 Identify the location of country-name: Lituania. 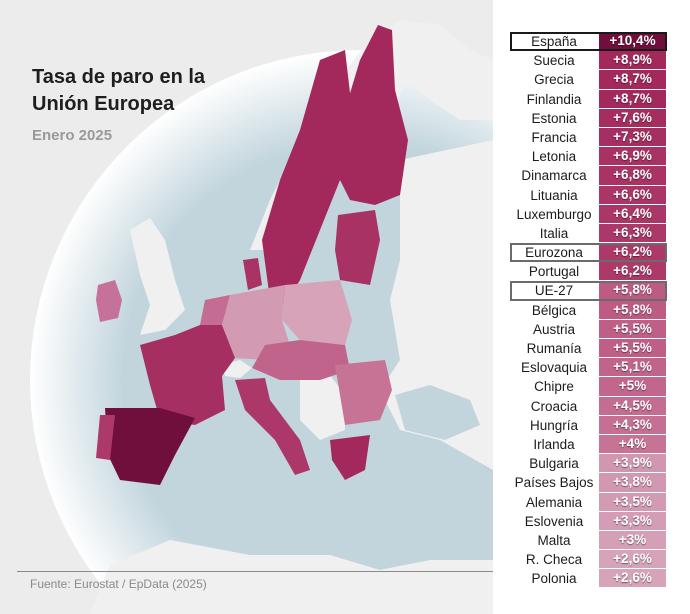
(554, 195).